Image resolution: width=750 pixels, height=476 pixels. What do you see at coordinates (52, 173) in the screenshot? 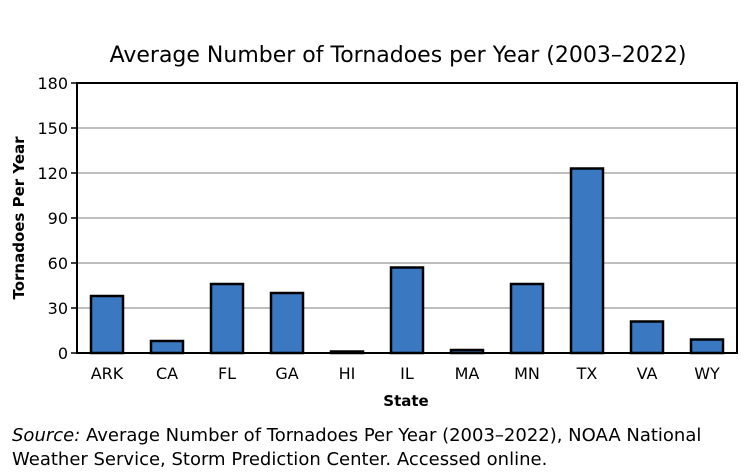
I see `y-tick-label: 120` at bounding box center [52, 173].